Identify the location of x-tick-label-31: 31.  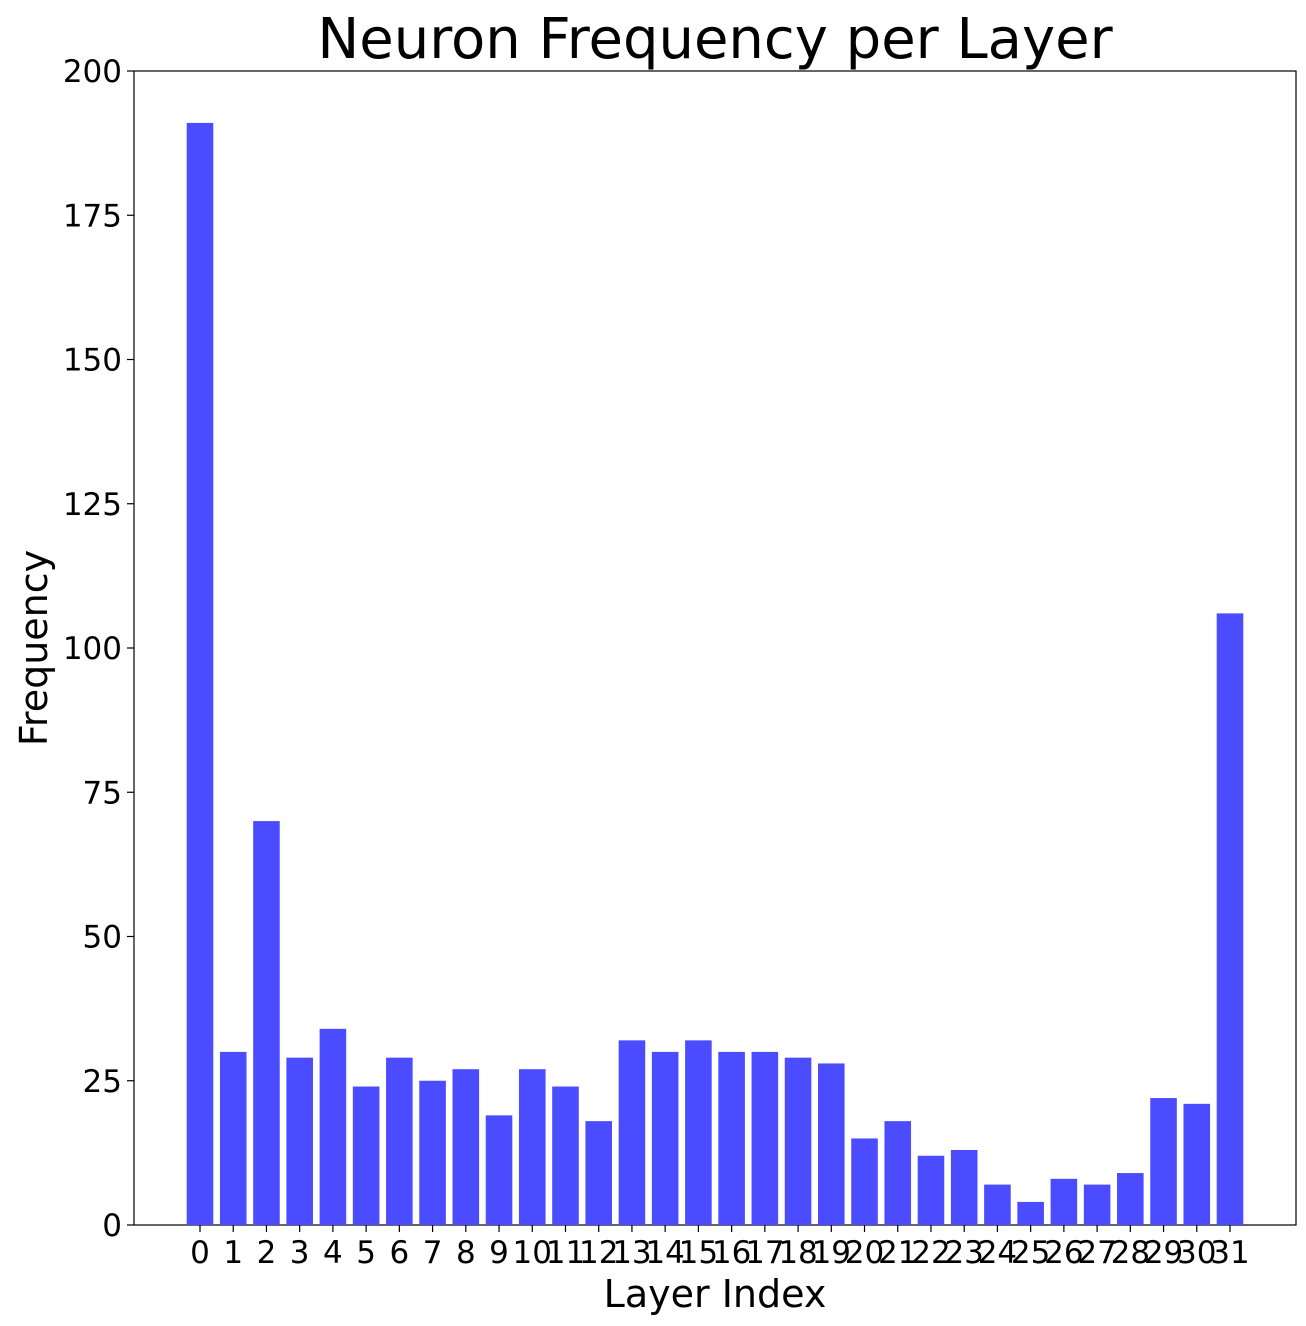
(1229, 1253).